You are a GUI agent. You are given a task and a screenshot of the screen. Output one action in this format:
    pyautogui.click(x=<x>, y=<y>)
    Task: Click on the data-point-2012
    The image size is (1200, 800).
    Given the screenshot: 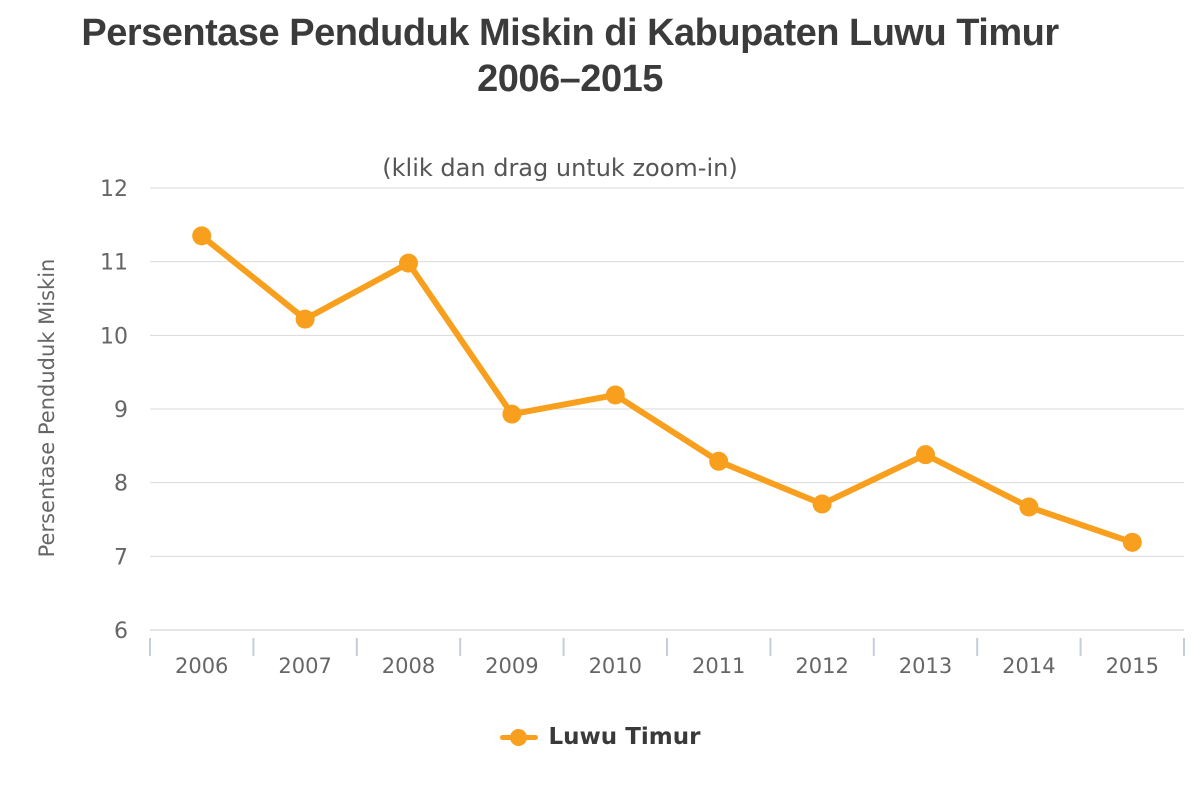 What is the action you would take?
    pyautogui.click(x=822, y=504)
    